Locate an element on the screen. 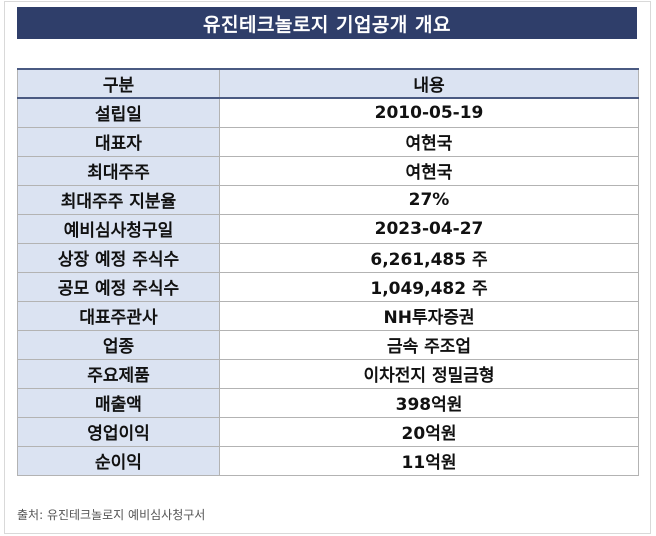 Image resolution: width=656 pixels, height=536 pixels. header-content: 내용 is located at coordinates (429, 83).